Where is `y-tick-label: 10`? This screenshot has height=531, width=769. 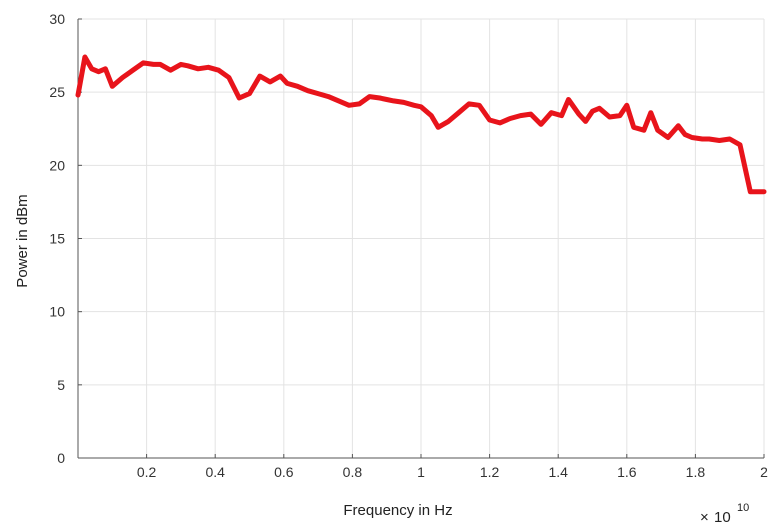
y-tick-label: 10 is located at coordinates (57, 312).